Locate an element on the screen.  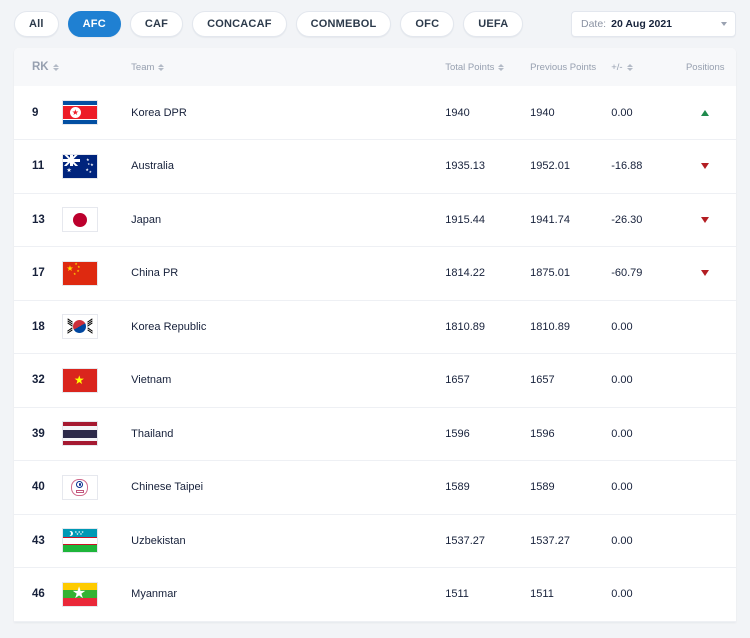
date-select: Date: 20 Aug 2021 is located at coordinates (653, 24).